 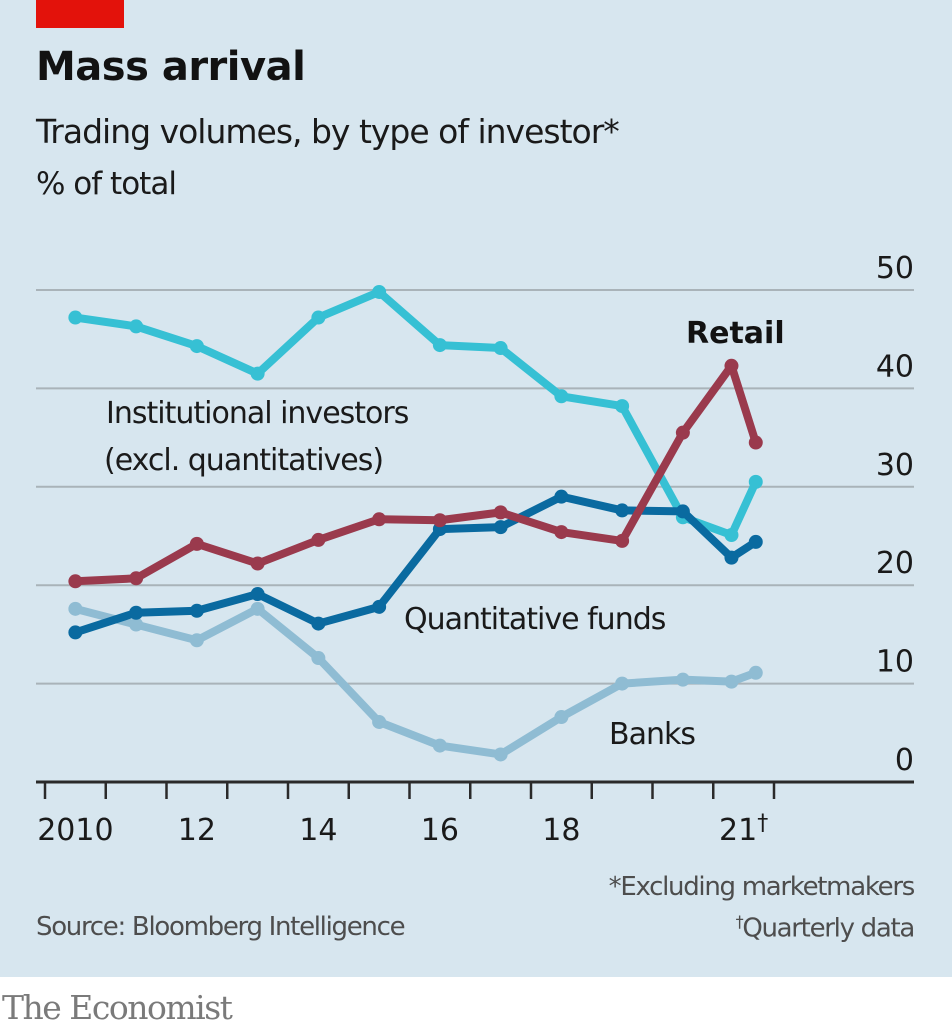 I want to click on y-tick-label-10: 10, so click(x=895, y=662).